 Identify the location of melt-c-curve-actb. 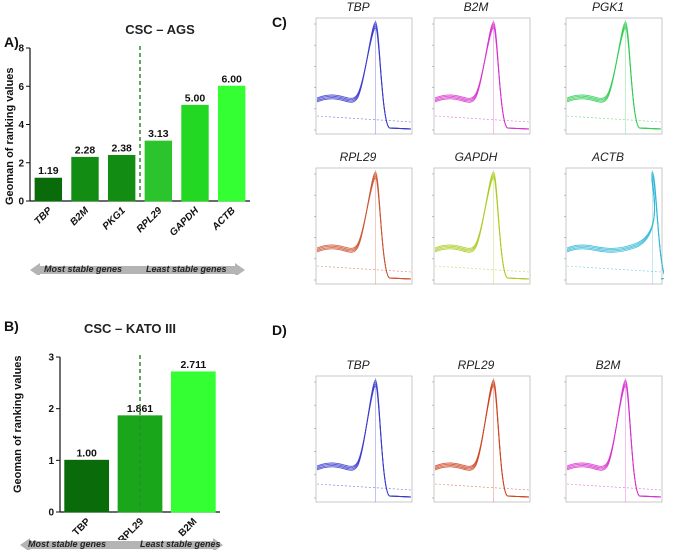
(614, 226).